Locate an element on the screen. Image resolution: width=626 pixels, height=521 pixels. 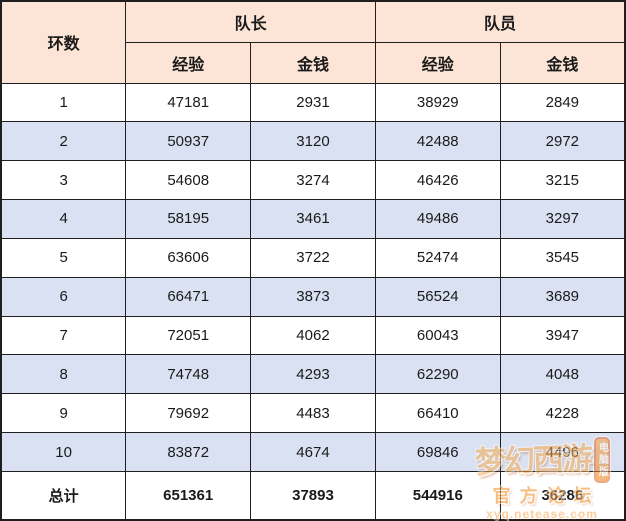
table-row: 2 50937 3120 42488 2972 is located at coordinates (313, 141).